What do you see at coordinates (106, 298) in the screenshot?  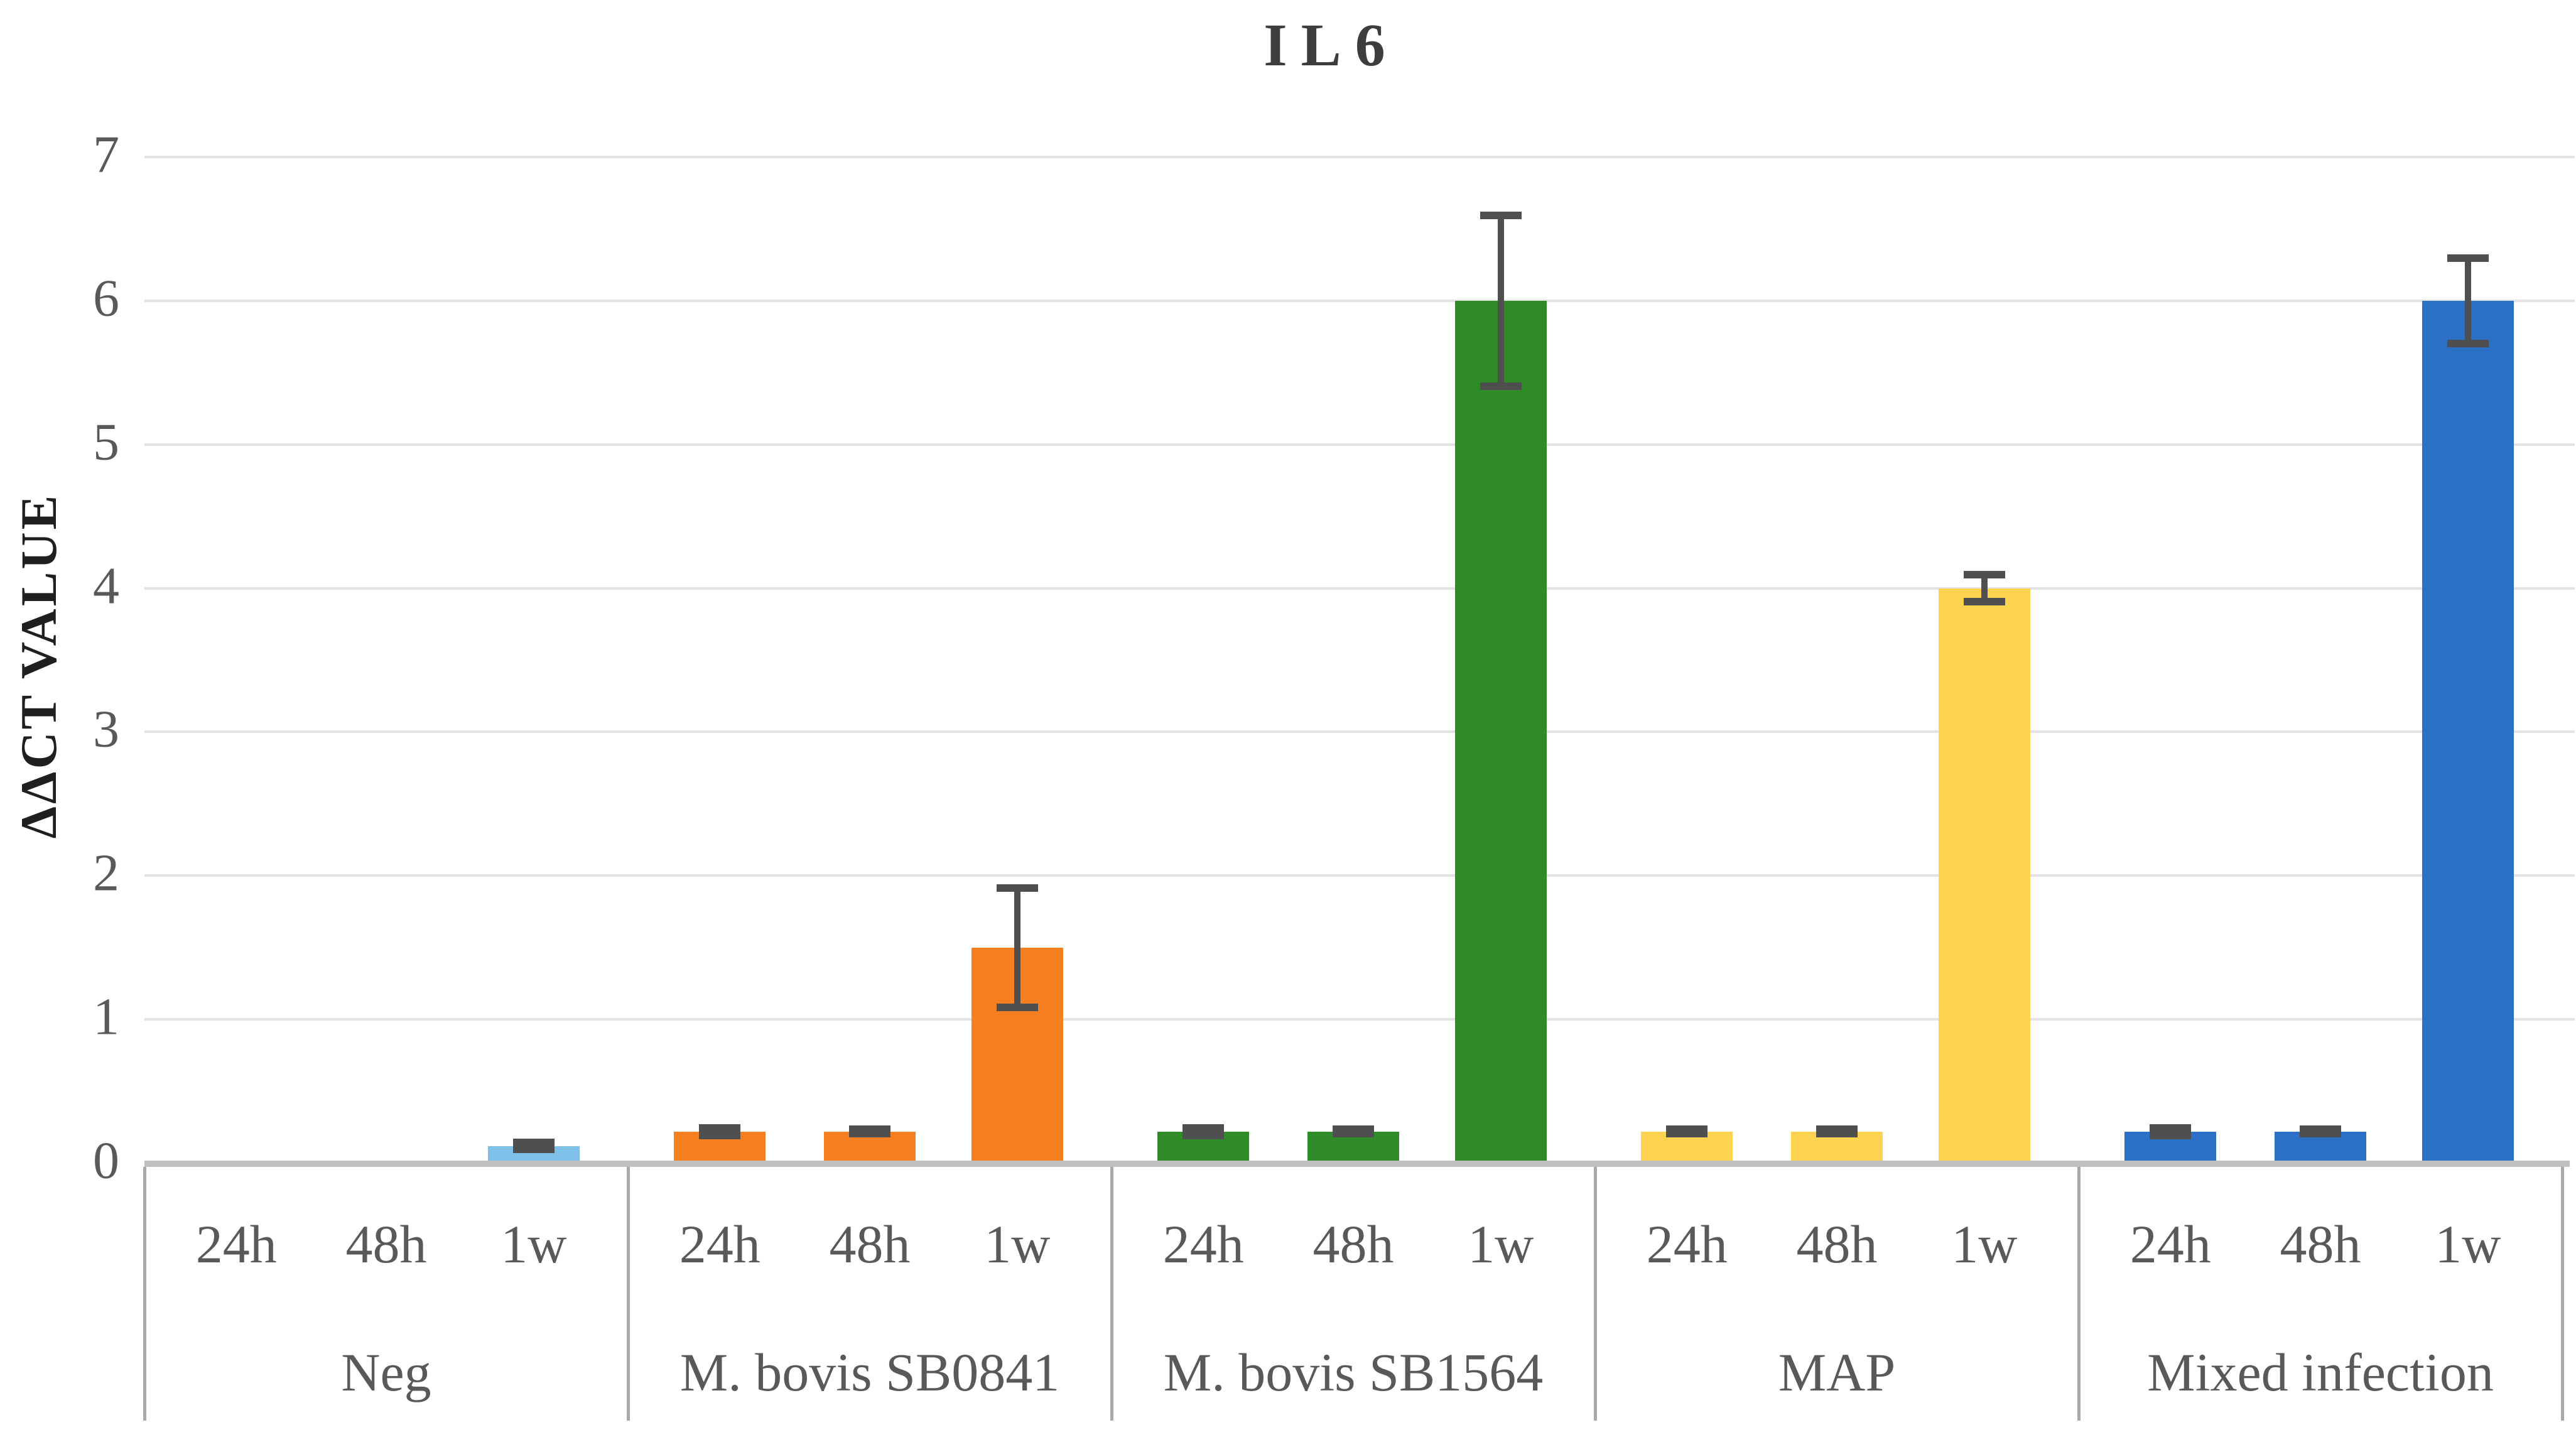 I see `y-tick-label: 6` at bounding box center [106, 298].